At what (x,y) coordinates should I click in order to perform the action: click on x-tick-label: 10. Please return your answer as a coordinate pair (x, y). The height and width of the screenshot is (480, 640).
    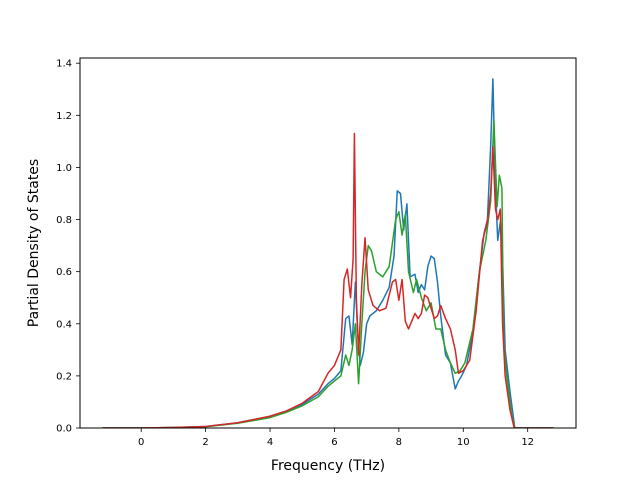
    Looking at the image, I should click on (463, 442).